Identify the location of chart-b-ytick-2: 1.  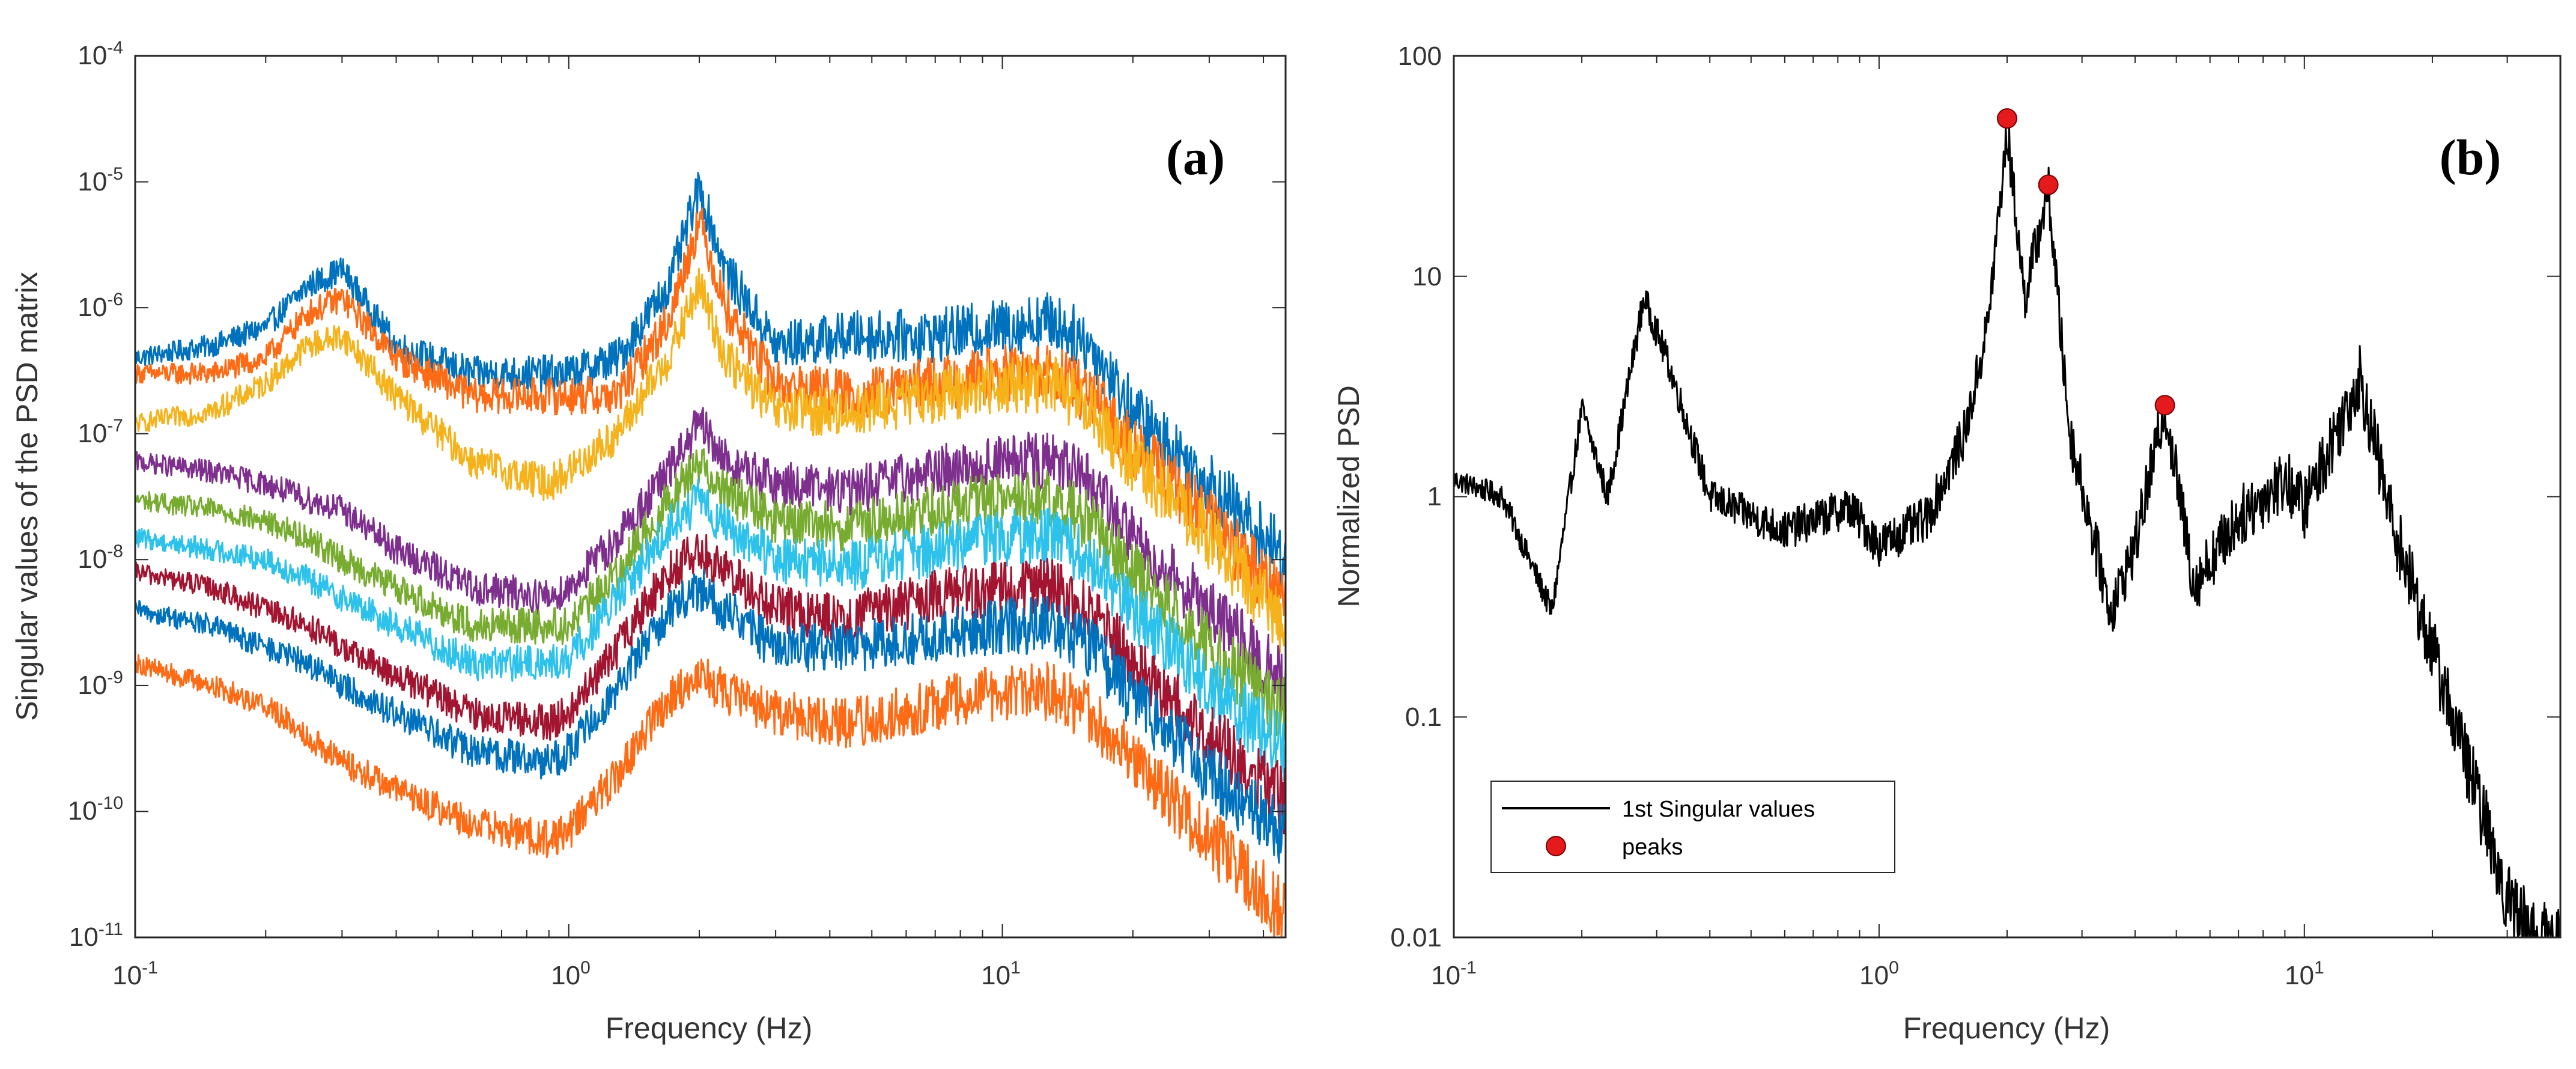
(1434, 497).